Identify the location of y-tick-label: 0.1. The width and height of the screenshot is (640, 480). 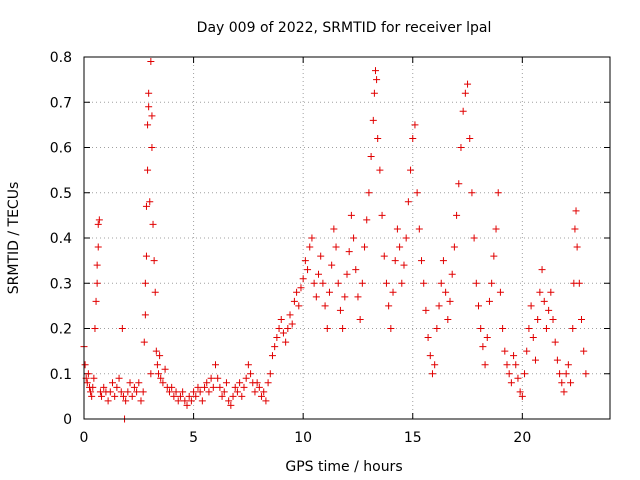
(61, 375).